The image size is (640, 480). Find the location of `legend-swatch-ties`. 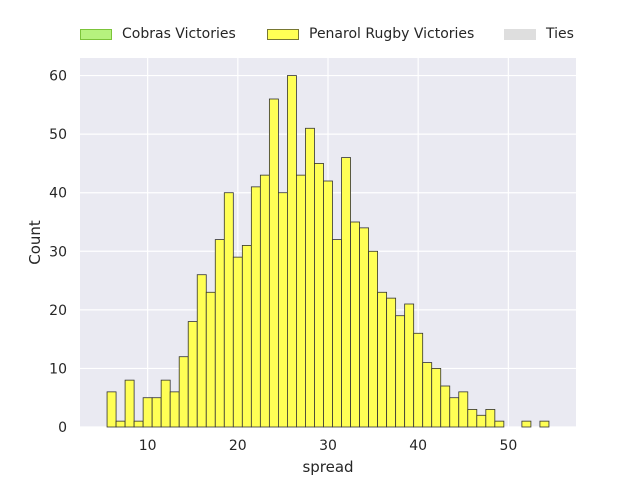

legend-swatch-ties is located at coordinates (520, 34).